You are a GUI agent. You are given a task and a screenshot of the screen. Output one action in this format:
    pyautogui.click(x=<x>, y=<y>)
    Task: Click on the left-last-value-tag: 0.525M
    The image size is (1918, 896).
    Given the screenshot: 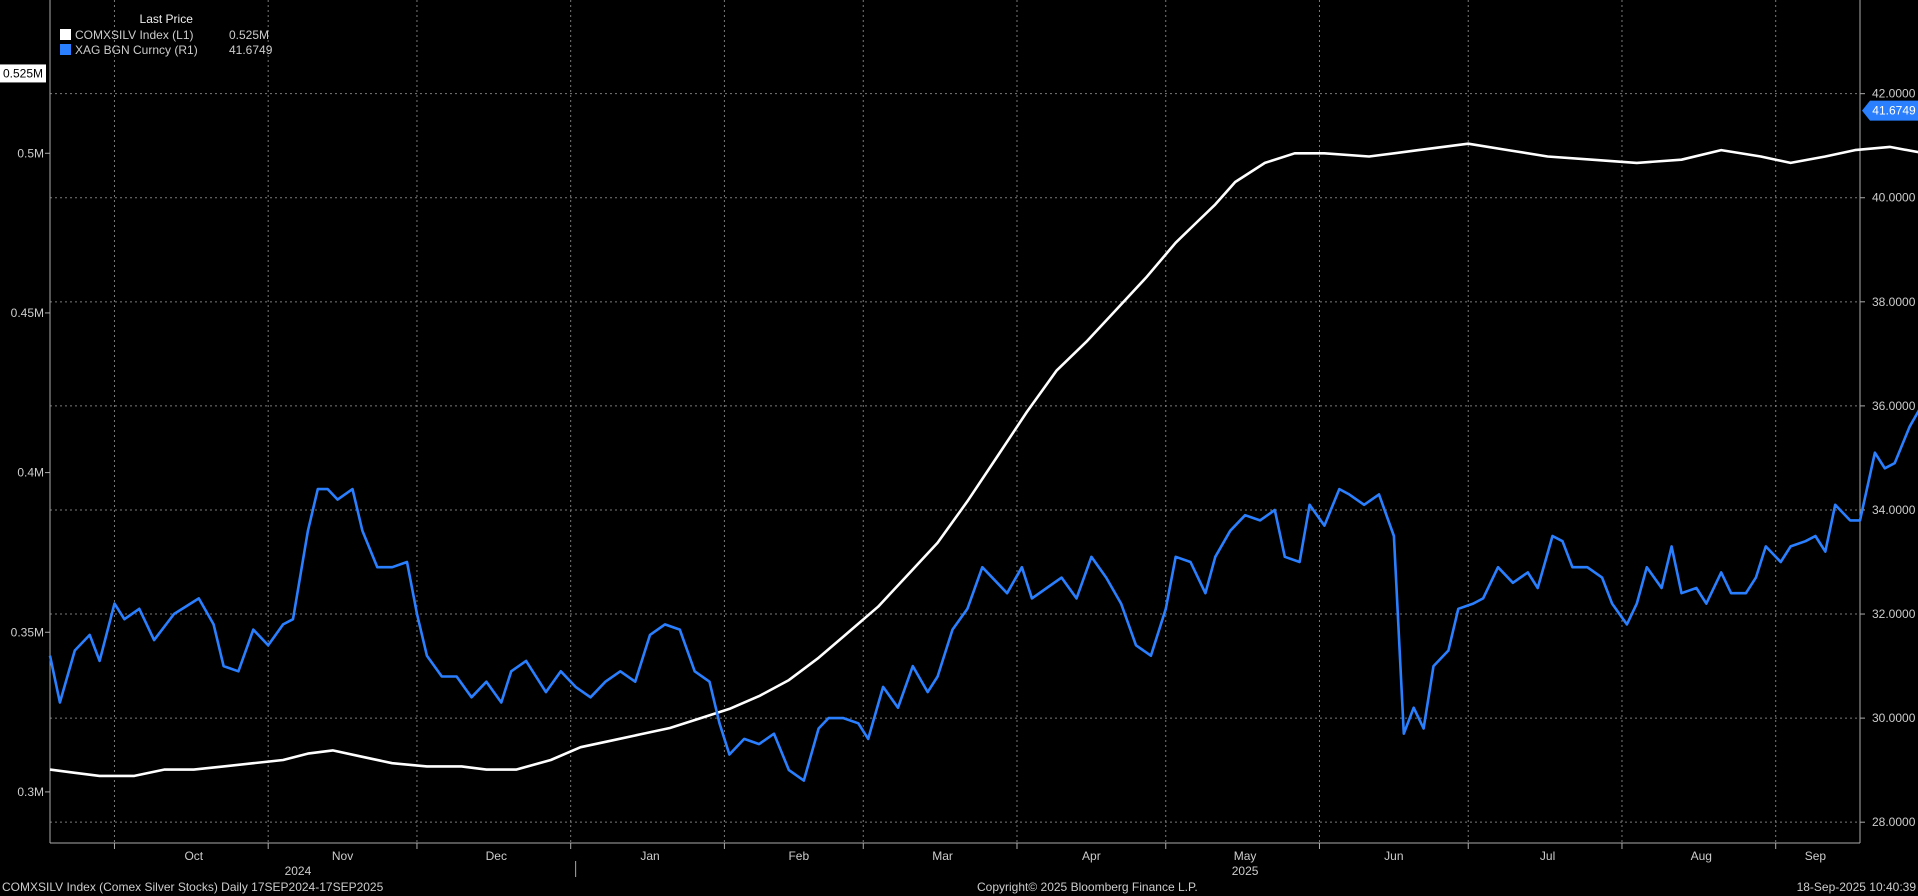 What is the action you would take?
    pyautogui.click(x=23, y=73)
    